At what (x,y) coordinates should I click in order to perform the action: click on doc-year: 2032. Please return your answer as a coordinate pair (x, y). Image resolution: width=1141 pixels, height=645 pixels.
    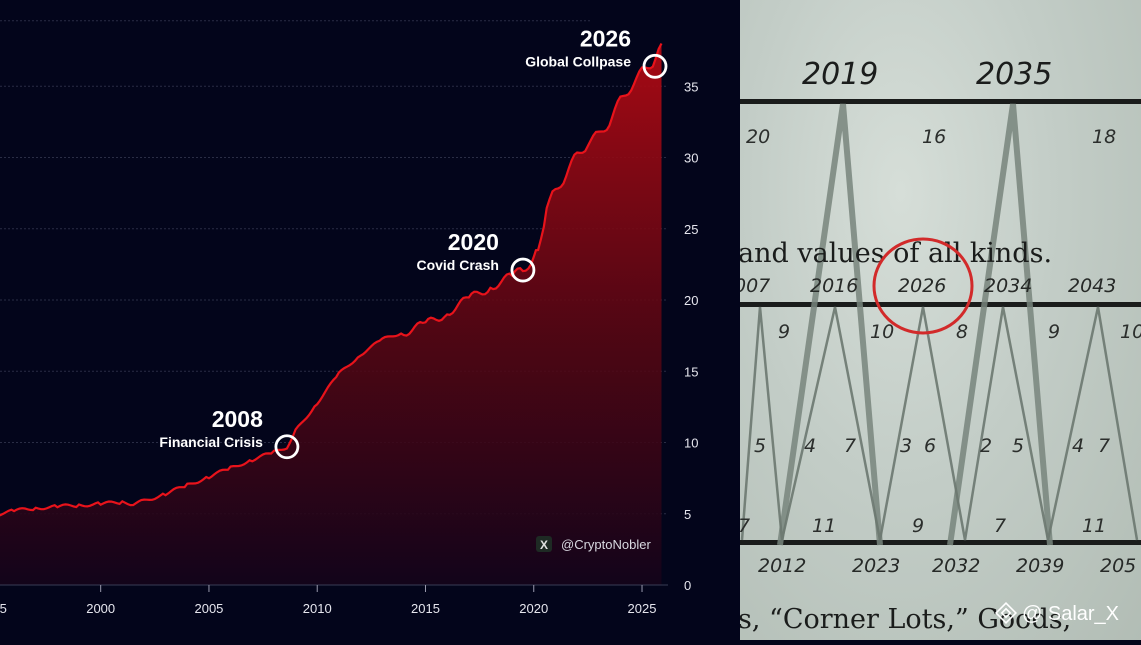
    Looking at the image, I should click on (956, 566).